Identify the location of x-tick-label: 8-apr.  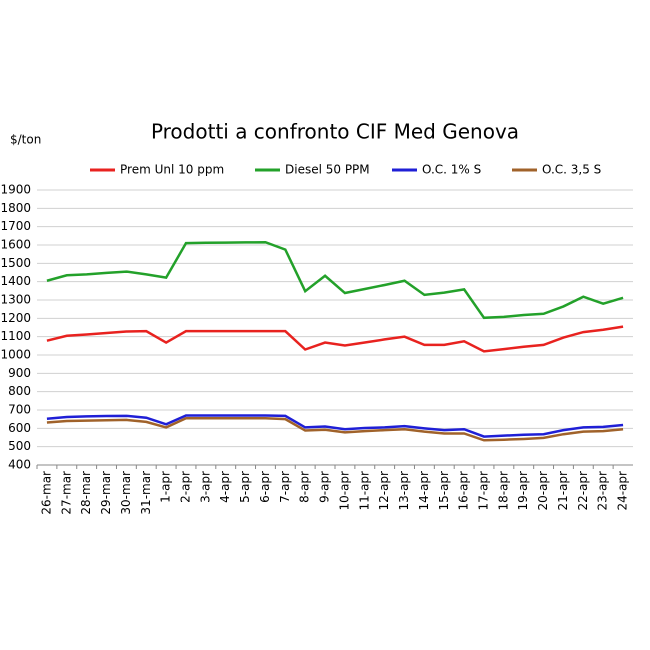
(305, 487).